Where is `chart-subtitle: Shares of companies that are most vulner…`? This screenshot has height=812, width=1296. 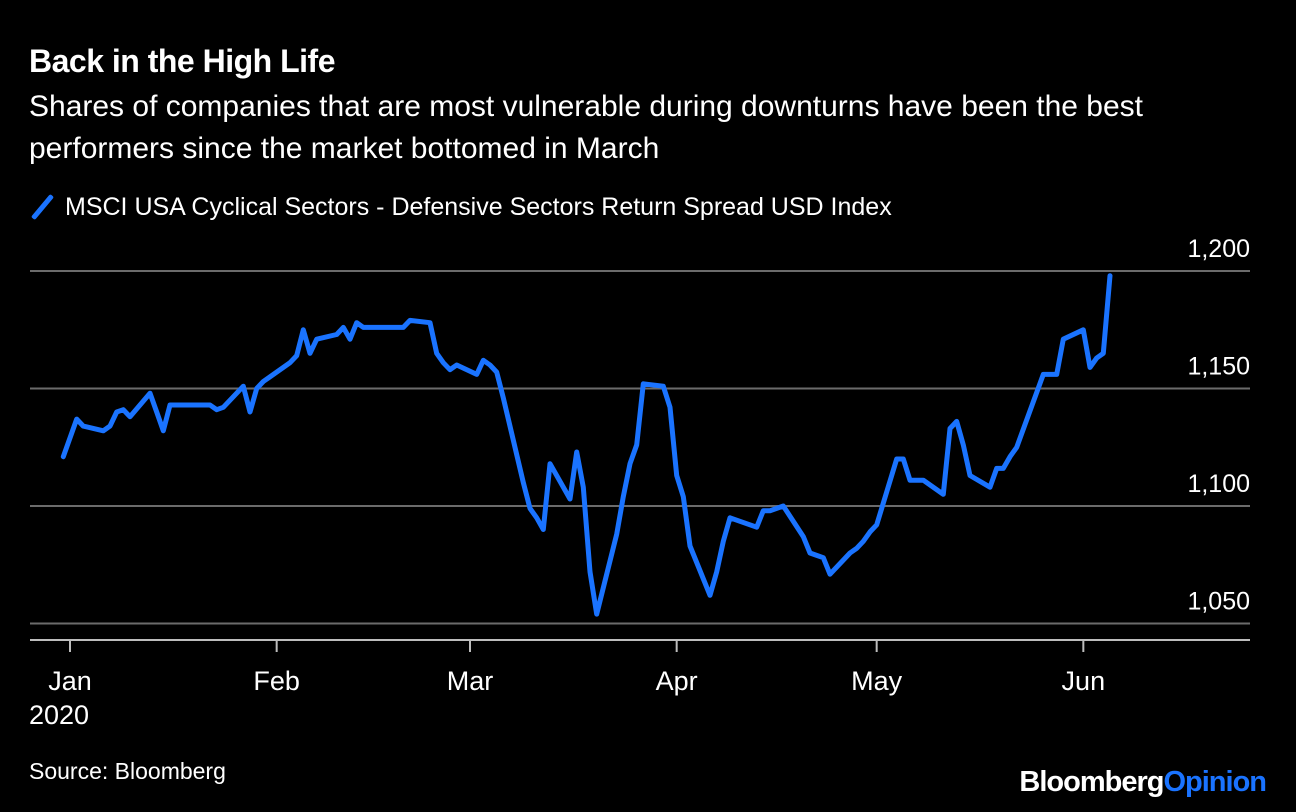
chart-subtitle: Shares of companies that are most vulner… is located at coordinates (586, 127).